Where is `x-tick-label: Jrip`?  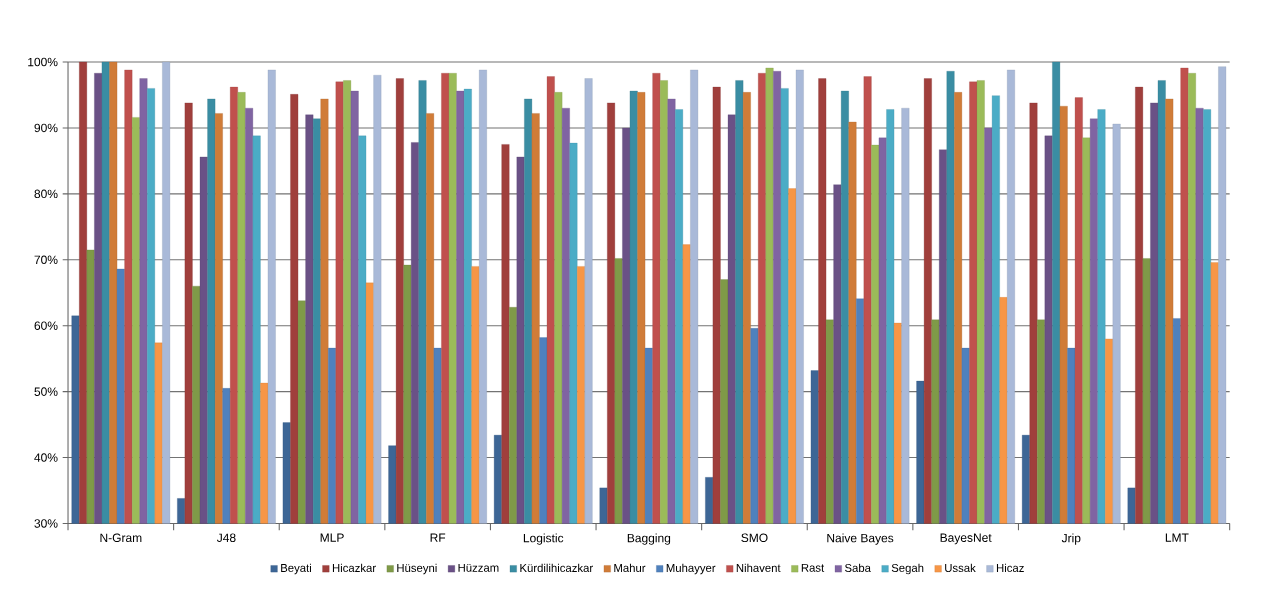 x-tick-label: Jrip is located at coordinates (1071, 539).